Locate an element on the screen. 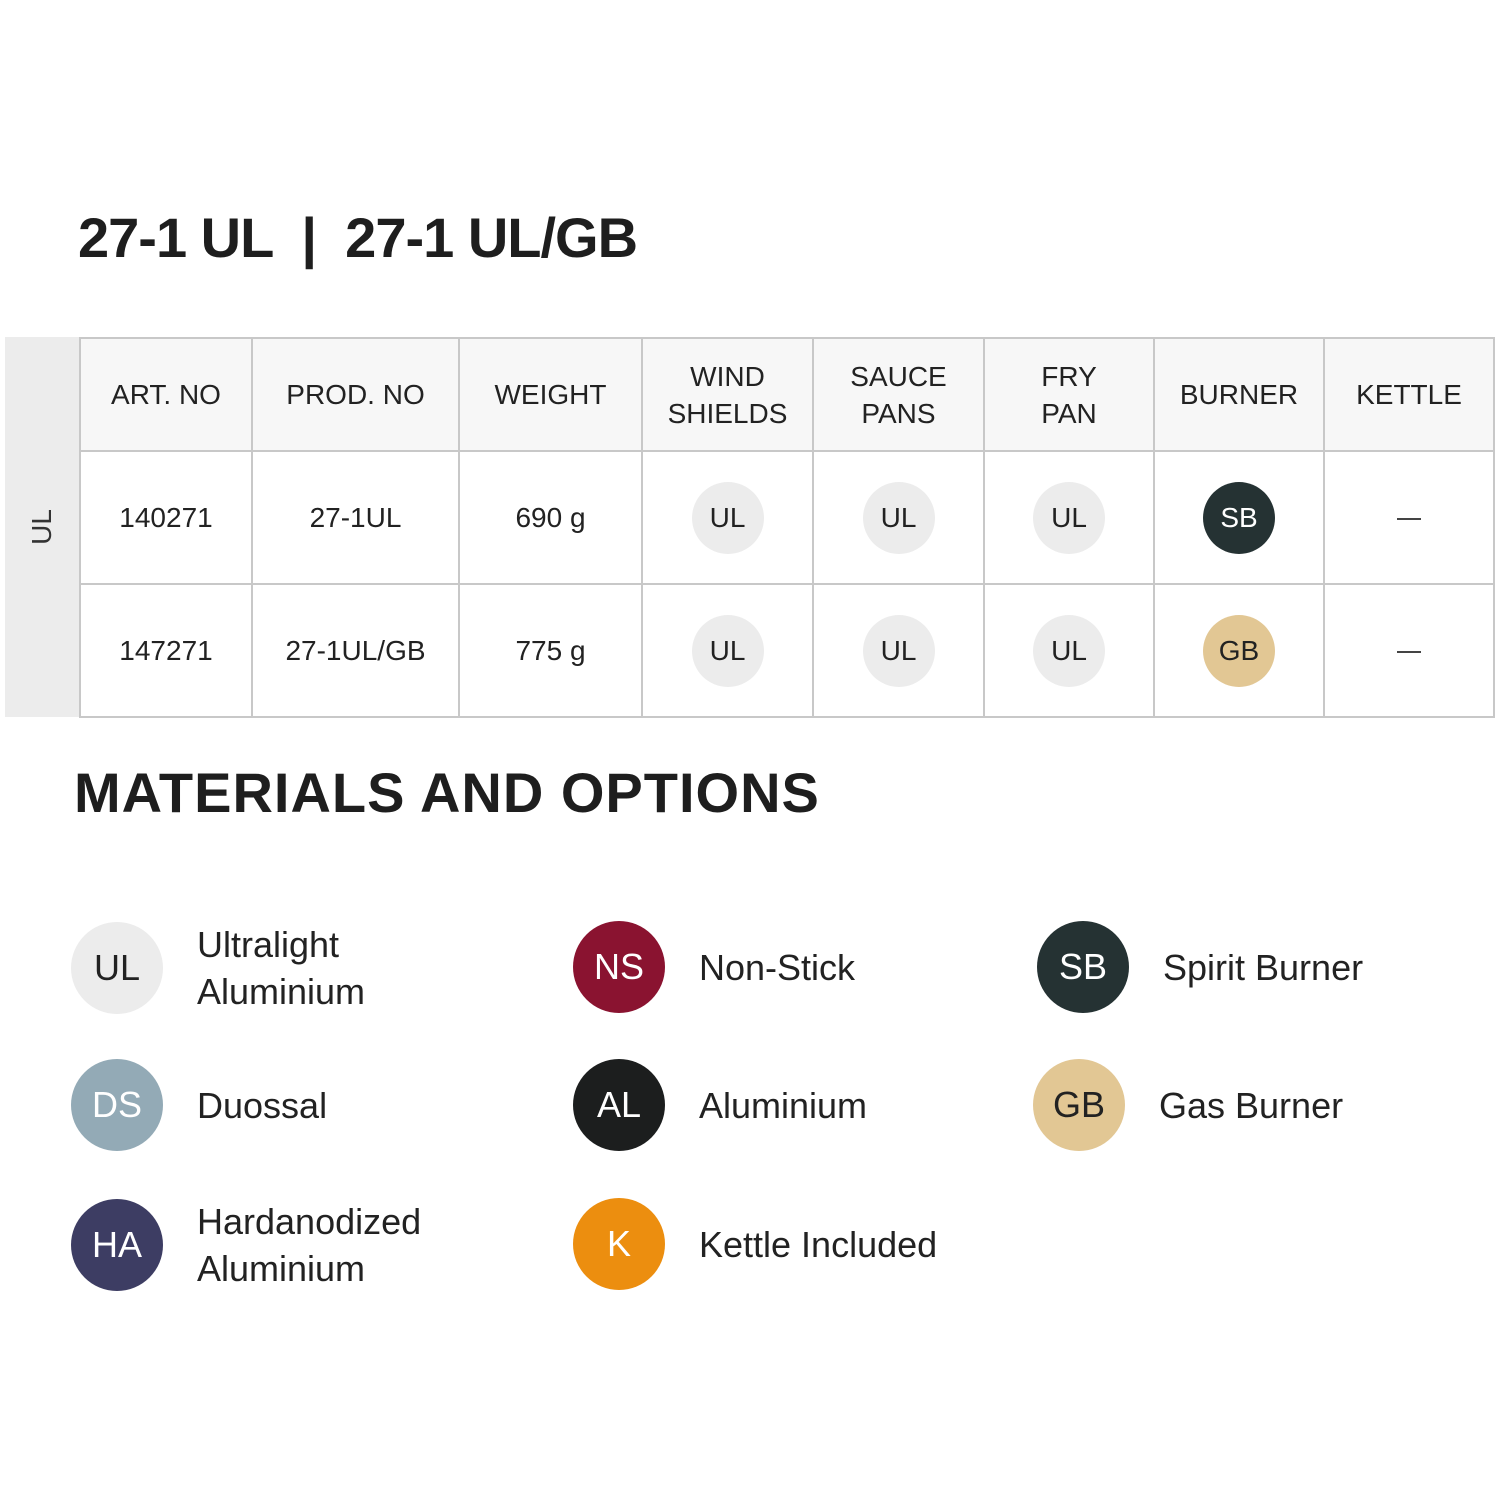 This screenshot has height=1500, width=1500. legend-badge: DS is located at coordinates (117, 1105).